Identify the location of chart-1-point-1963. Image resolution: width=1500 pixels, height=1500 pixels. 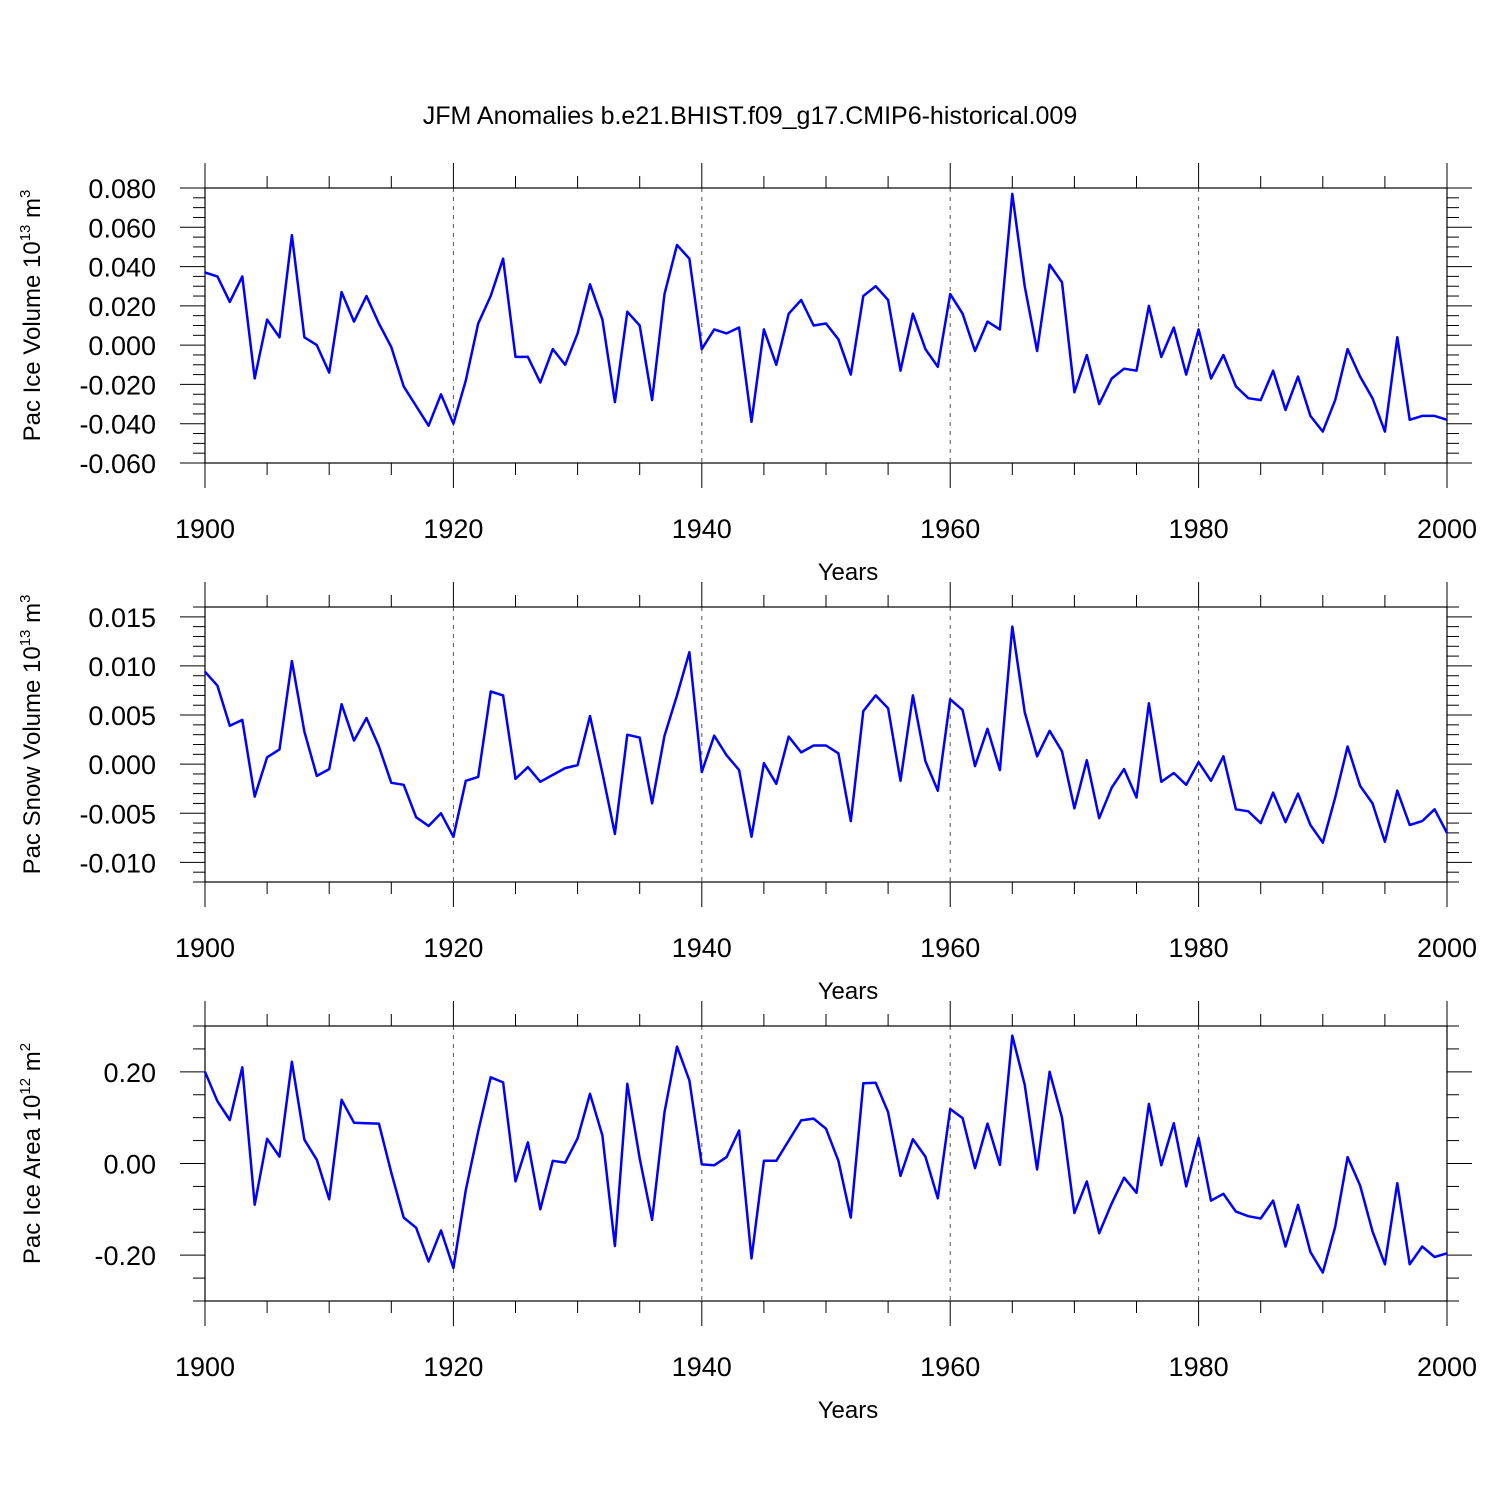
(987, 728).